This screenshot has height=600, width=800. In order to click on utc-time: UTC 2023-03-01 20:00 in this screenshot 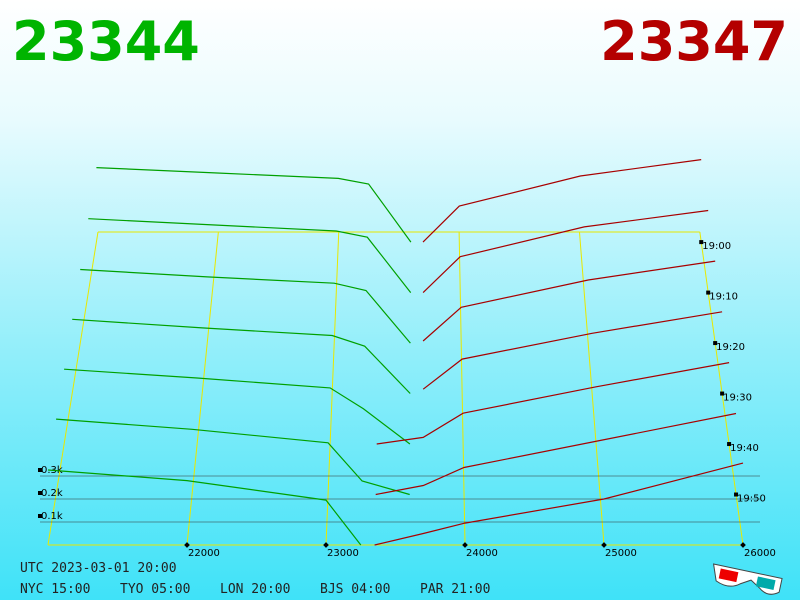, I will do `click(98, 568)`.